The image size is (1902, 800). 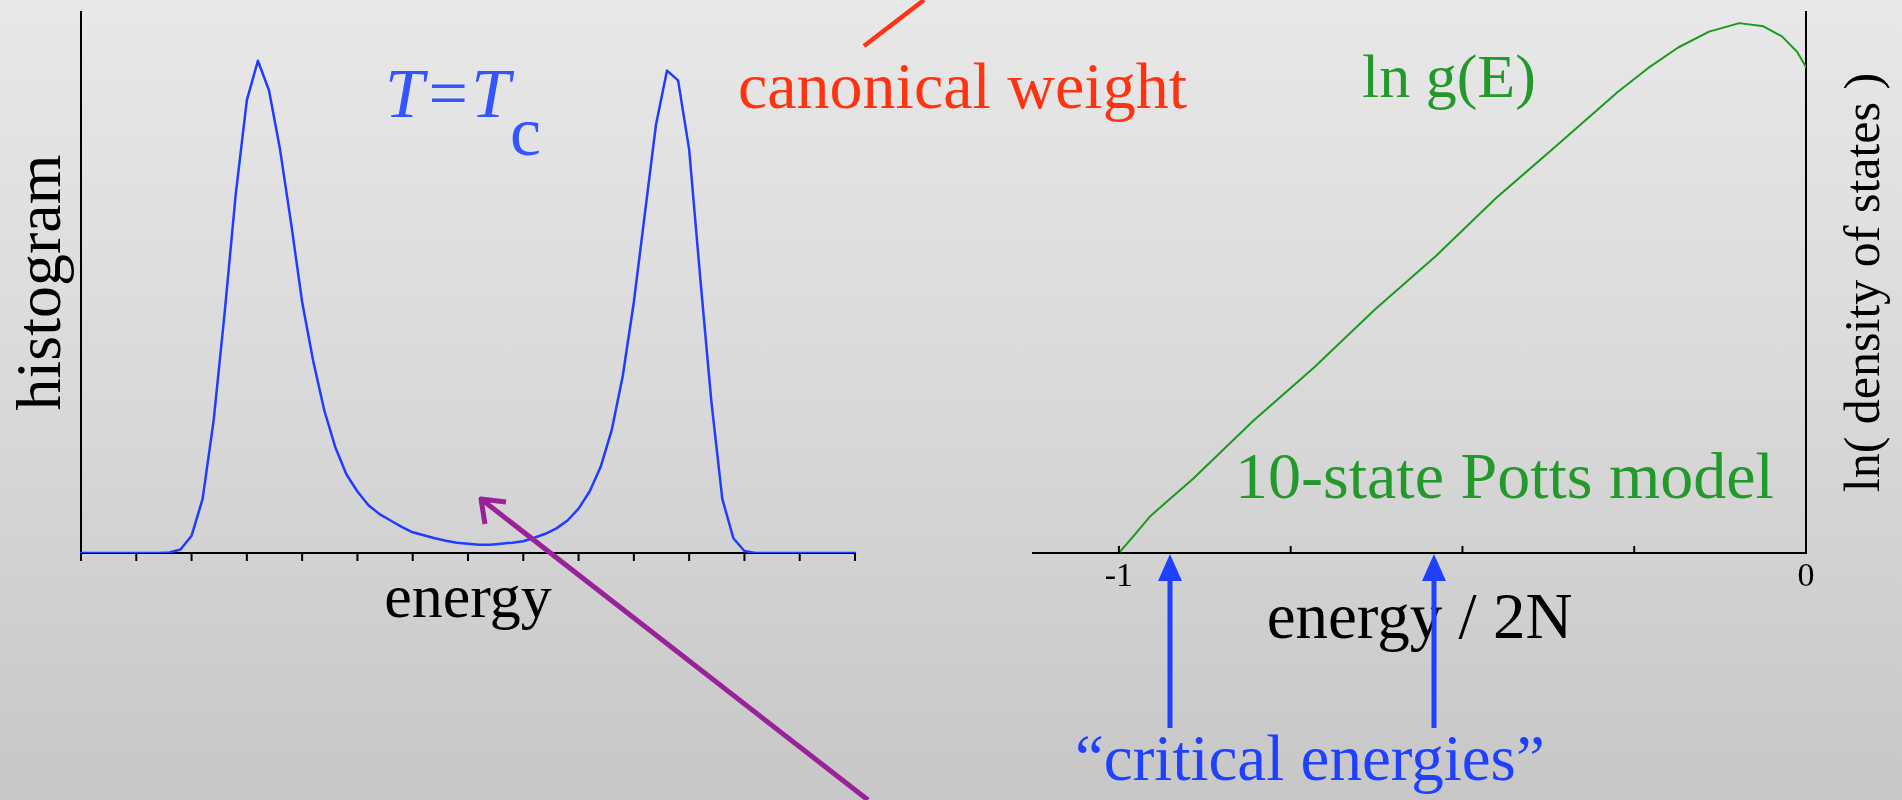 I want to click on y-axis-title: histogram, so click(x=38, y=282).